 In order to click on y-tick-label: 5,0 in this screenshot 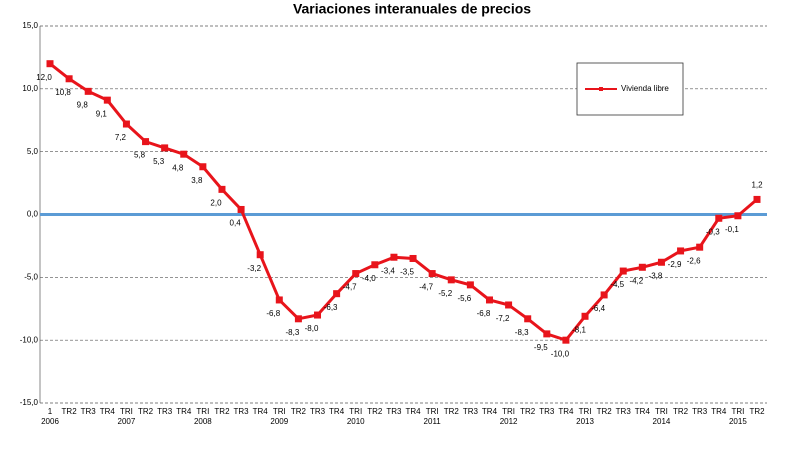, I will do `click(33, 151)`.